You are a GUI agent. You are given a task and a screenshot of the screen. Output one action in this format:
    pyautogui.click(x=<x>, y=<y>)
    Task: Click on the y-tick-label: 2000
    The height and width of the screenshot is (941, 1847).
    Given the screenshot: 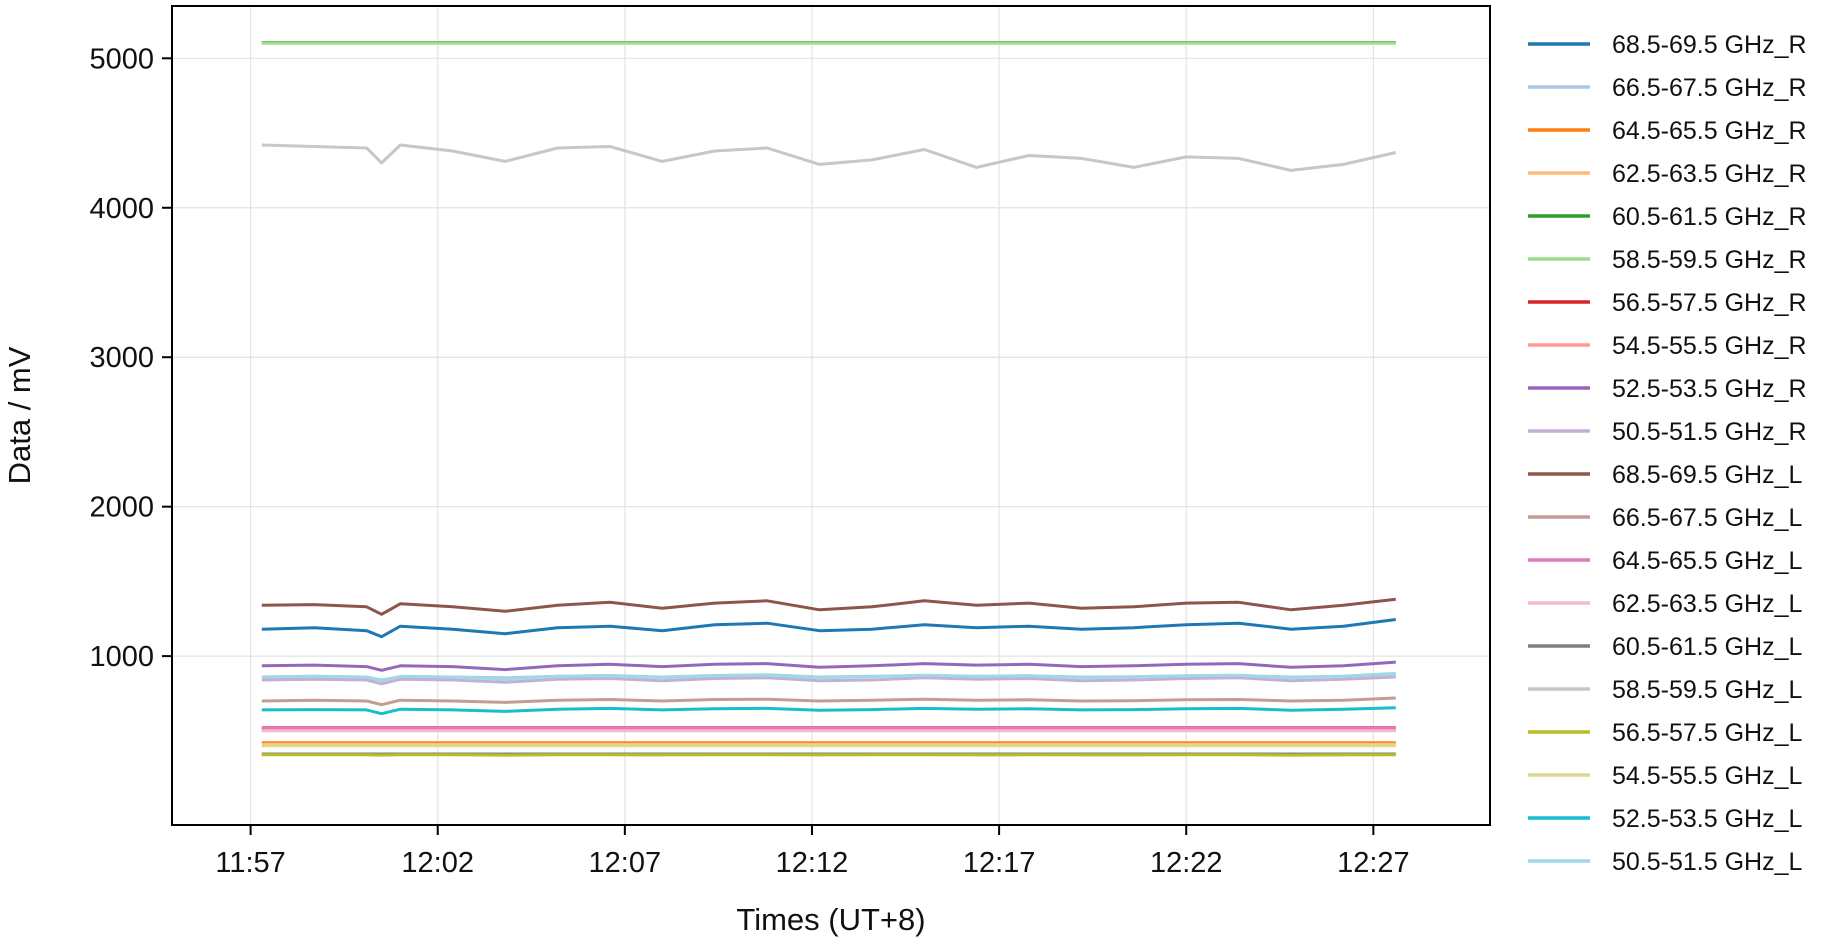 What is the action you would take?
    pyautogui.click(x=121, y=508)
    